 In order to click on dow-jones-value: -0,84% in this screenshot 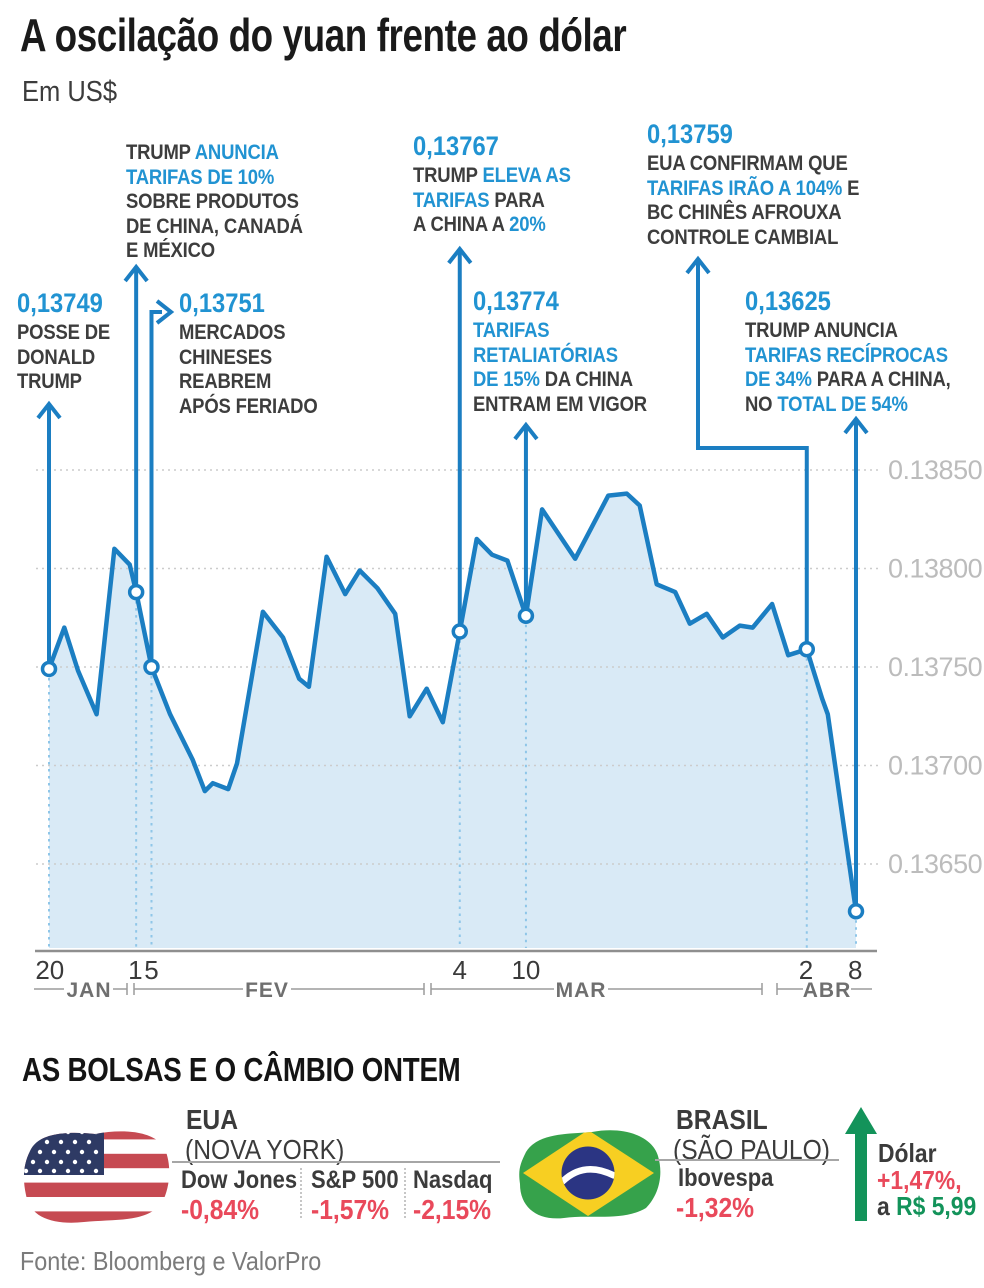, I will do `click(220, 1209)`.